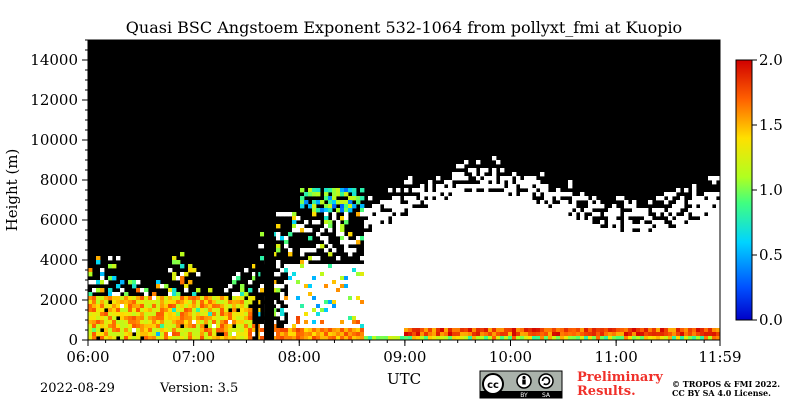 The image size is (800, 400). What do you see at coordinates (54, 140) in the screenshot?
I see `y-tick-label: 10000` at bounding box center [54, 140].